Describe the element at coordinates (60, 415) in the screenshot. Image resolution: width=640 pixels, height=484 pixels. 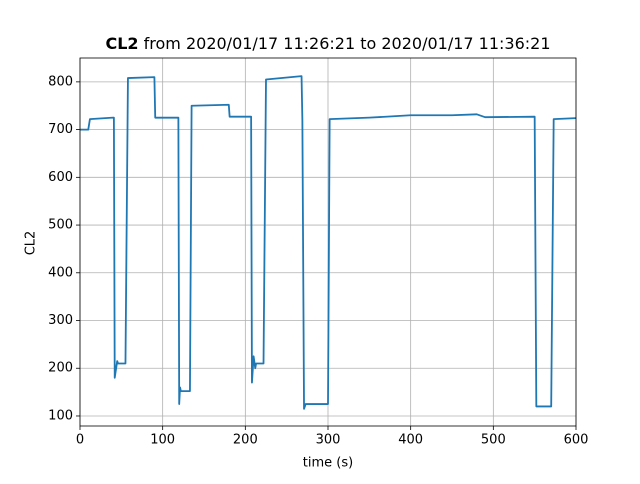
I see `y-tick-label: 100` at that location.